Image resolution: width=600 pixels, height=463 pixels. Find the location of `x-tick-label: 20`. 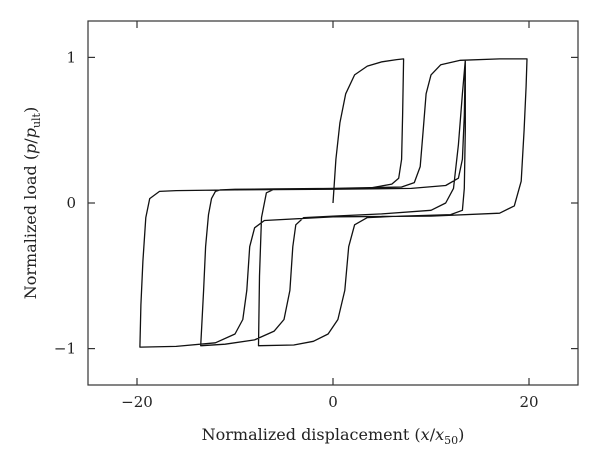

x-tick-label: 20 is located at coordinates (528, 402).